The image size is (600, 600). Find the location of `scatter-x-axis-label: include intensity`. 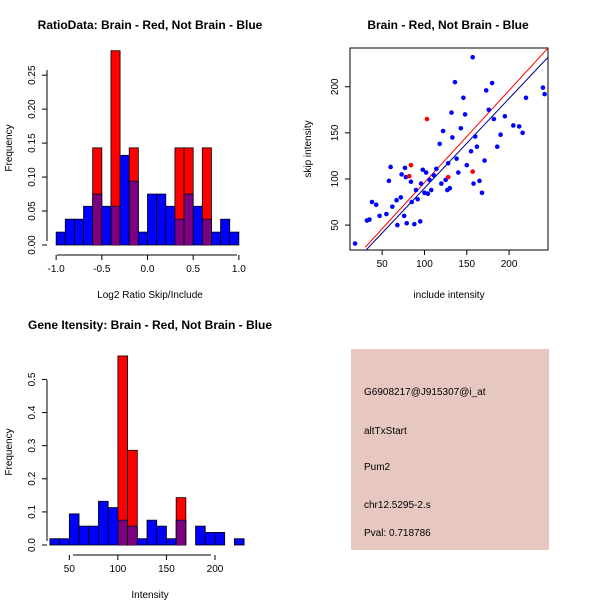

scatter-x-axis-label: include intensity is located at coordinates (448, 295).